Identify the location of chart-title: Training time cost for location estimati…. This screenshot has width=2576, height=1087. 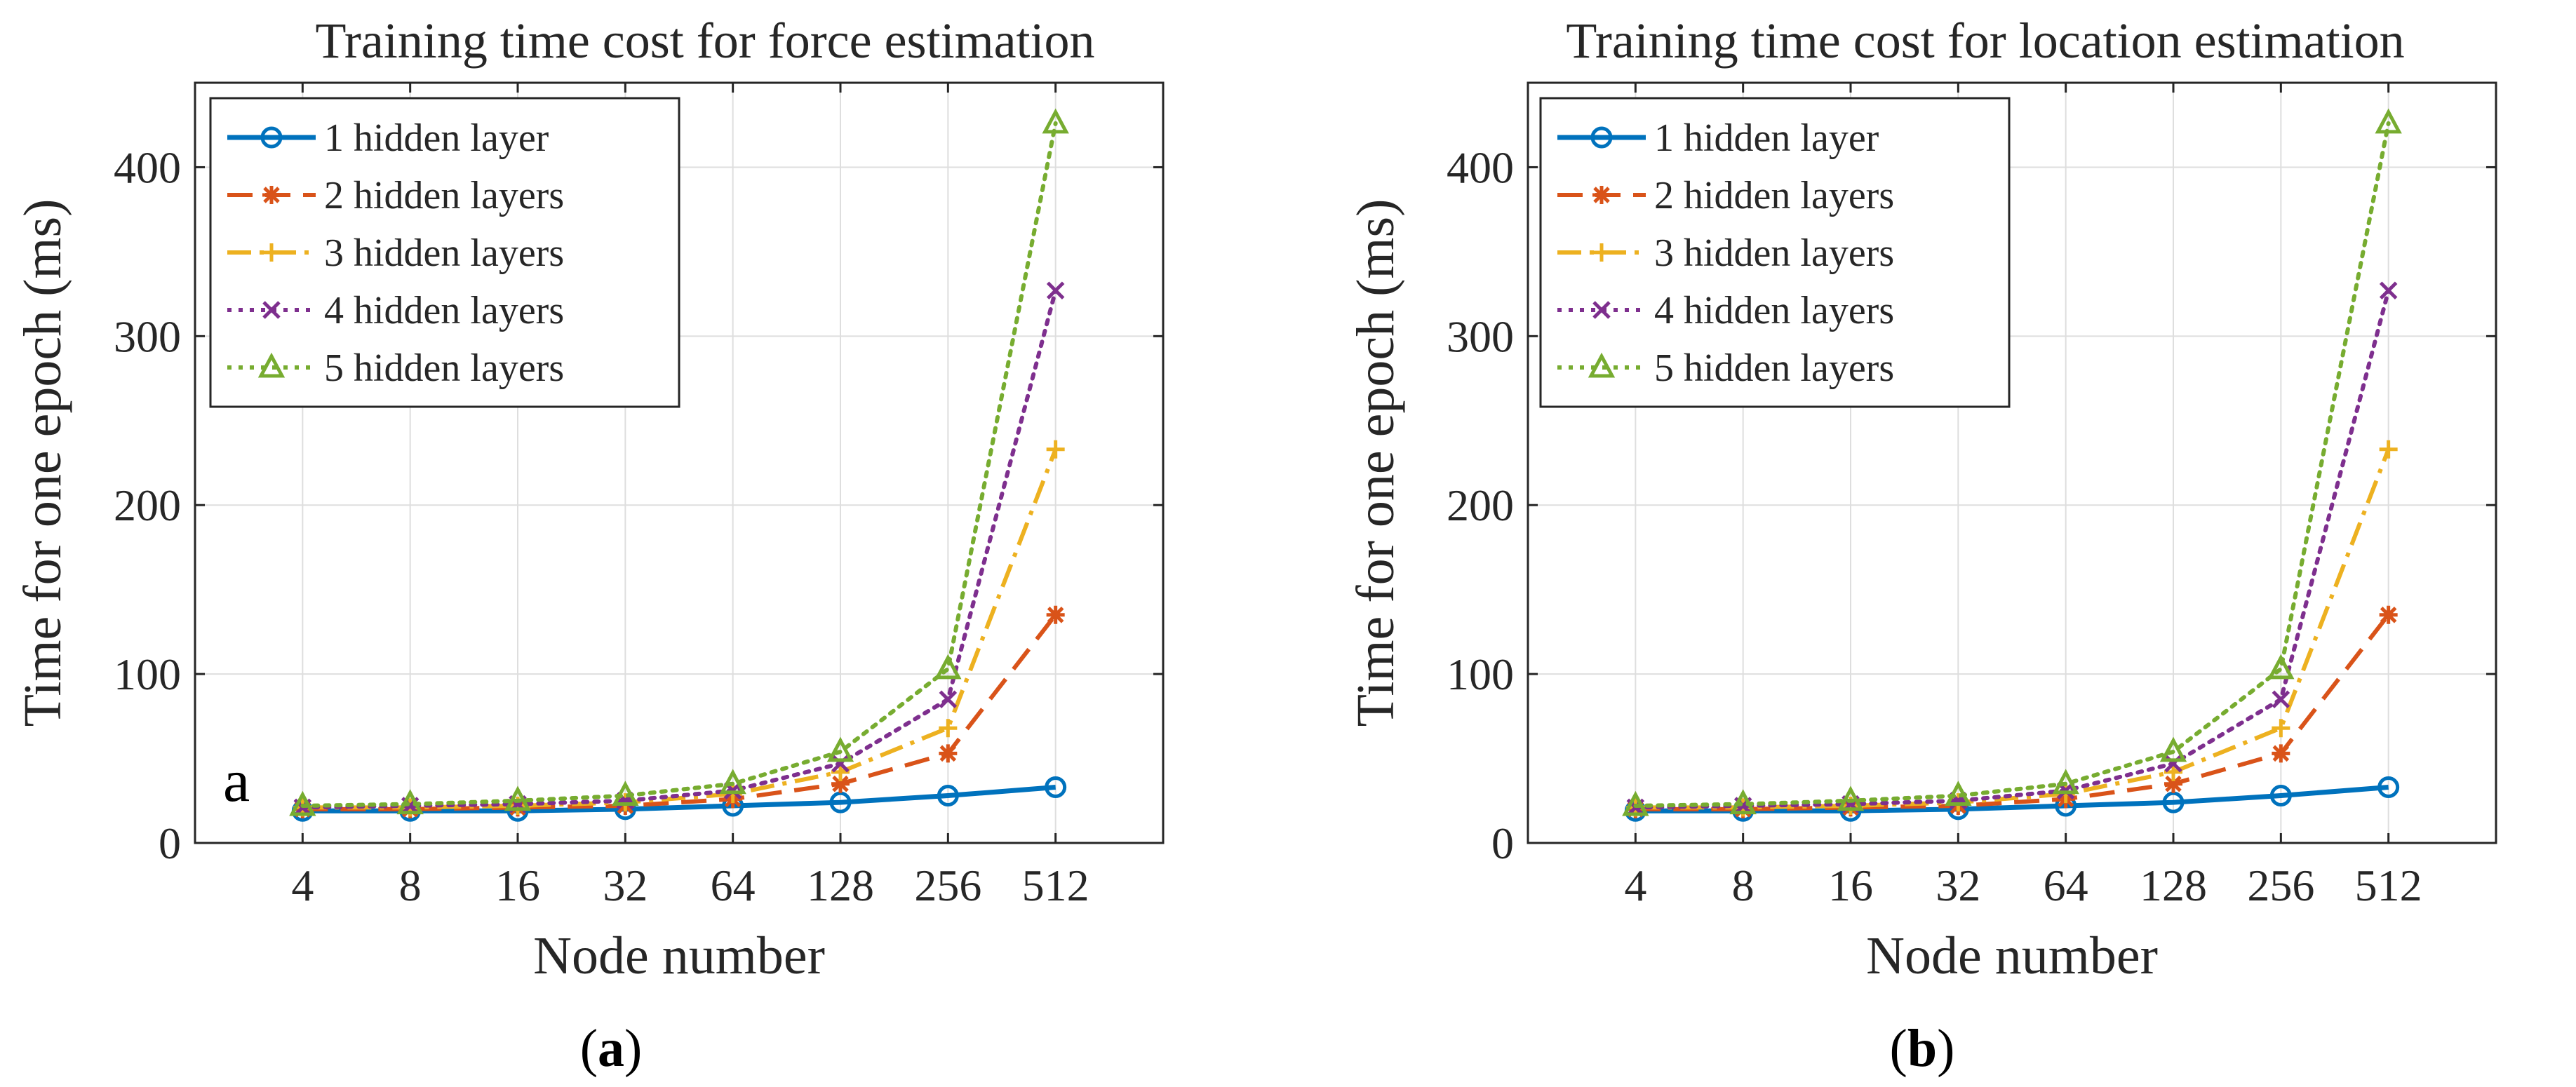
(1985, 41).